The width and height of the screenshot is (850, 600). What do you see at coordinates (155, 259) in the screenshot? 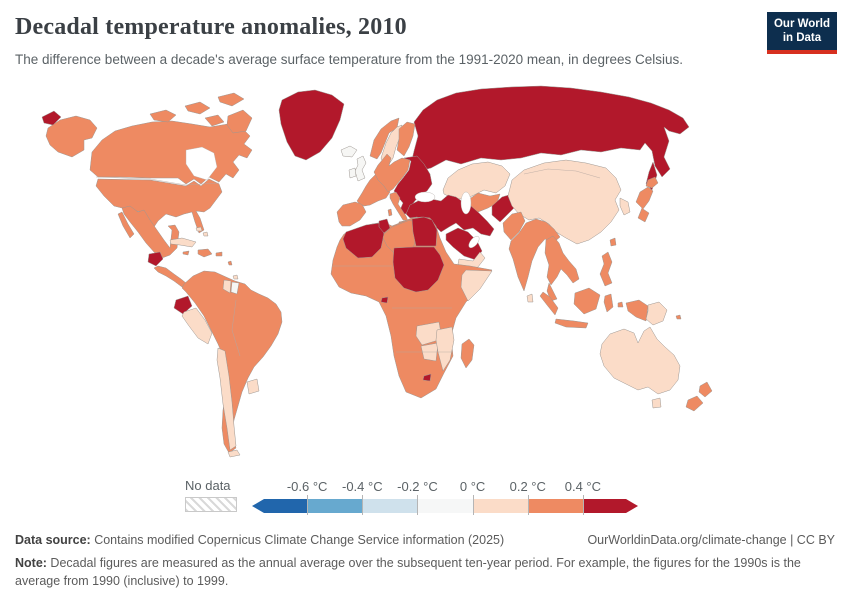
I see `region-guatemala` at bounding box center [155, 259].